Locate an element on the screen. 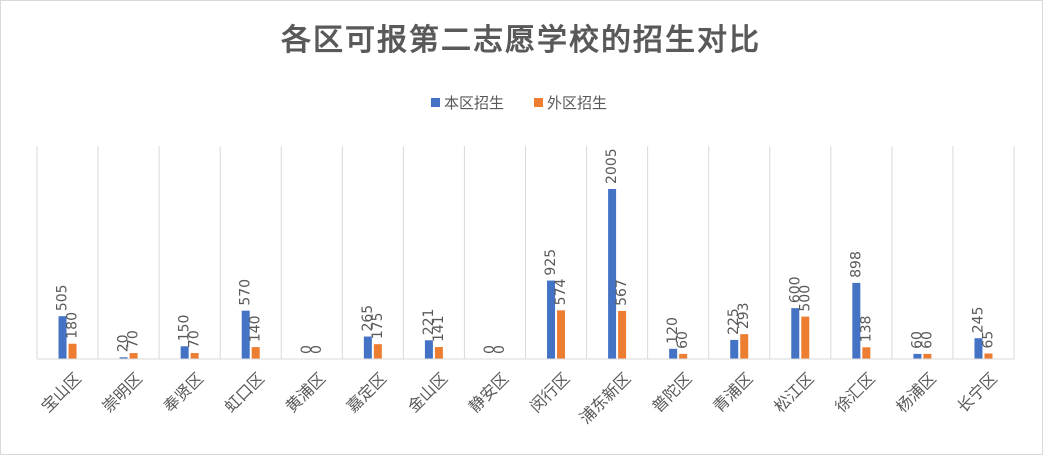 The width and height of the screenshot is (1043, 455). data-label: 293 is located at coordinates (744, 315).